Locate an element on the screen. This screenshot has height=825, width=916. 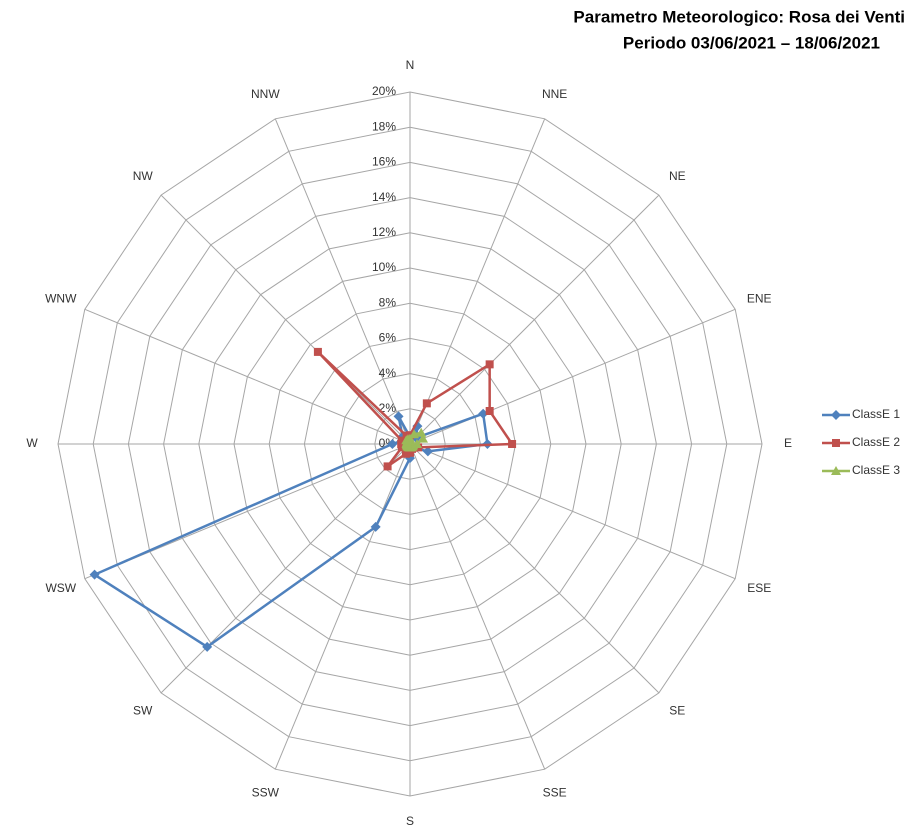
y-tick-label: 6% is located at coordinates (388, 338).